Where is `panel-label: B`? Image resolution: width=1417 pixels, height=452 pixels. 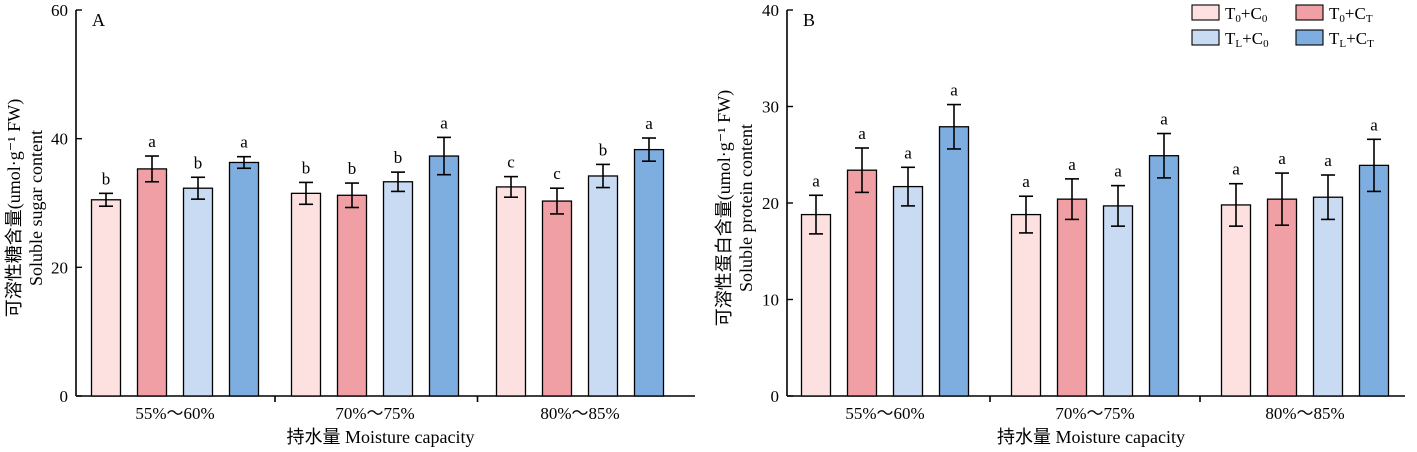
panel-label: B is located at coordinates (809, 20).